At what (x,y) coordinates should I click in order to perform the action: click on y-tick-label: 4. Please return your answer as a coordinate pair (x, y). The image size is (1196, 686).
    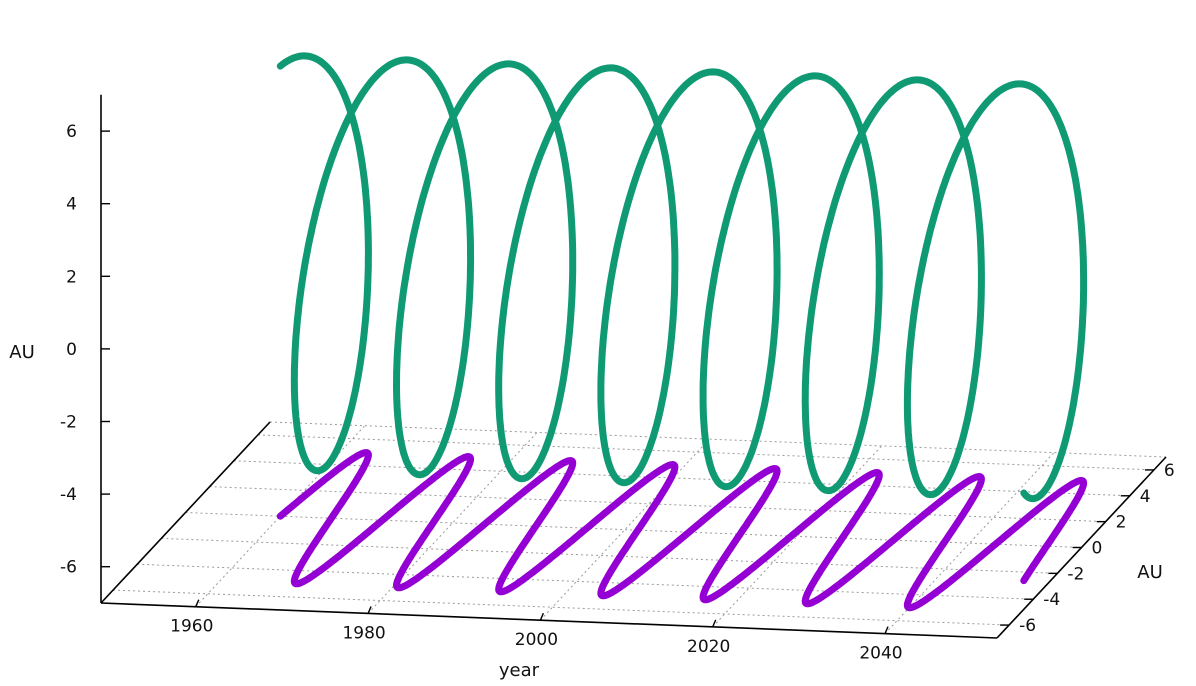
    Looking at the image, I should click on (1145, 497).